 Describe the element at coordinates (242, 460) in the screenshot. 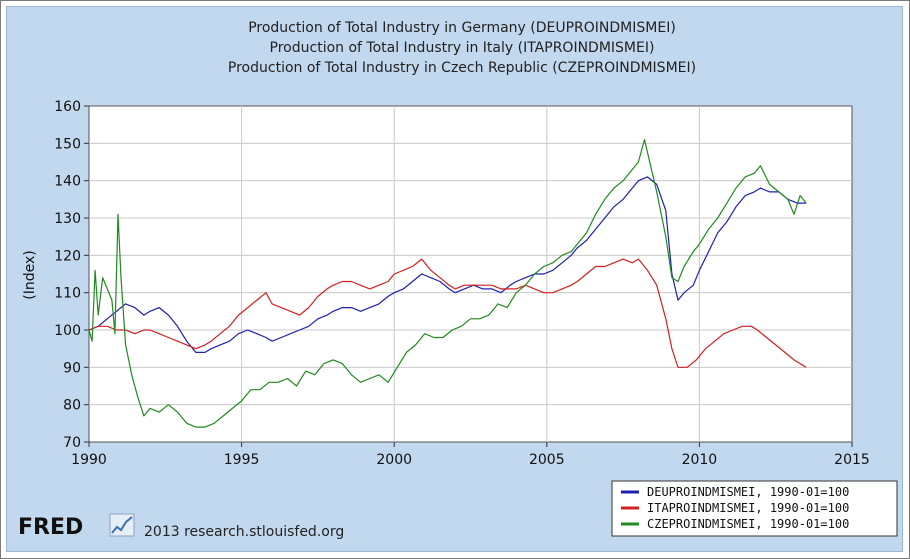

I see `x-tick-label: 1995` at that location.